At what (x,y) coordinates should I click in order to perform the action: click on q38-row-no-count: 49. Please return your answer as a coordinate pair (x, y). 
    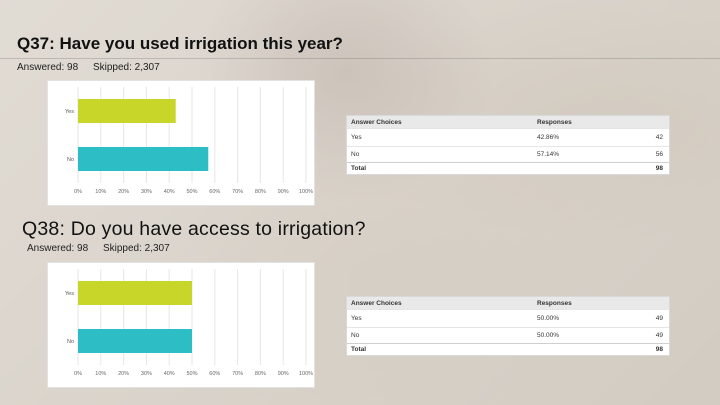
    Looking at the image, I should click on (659, 335).